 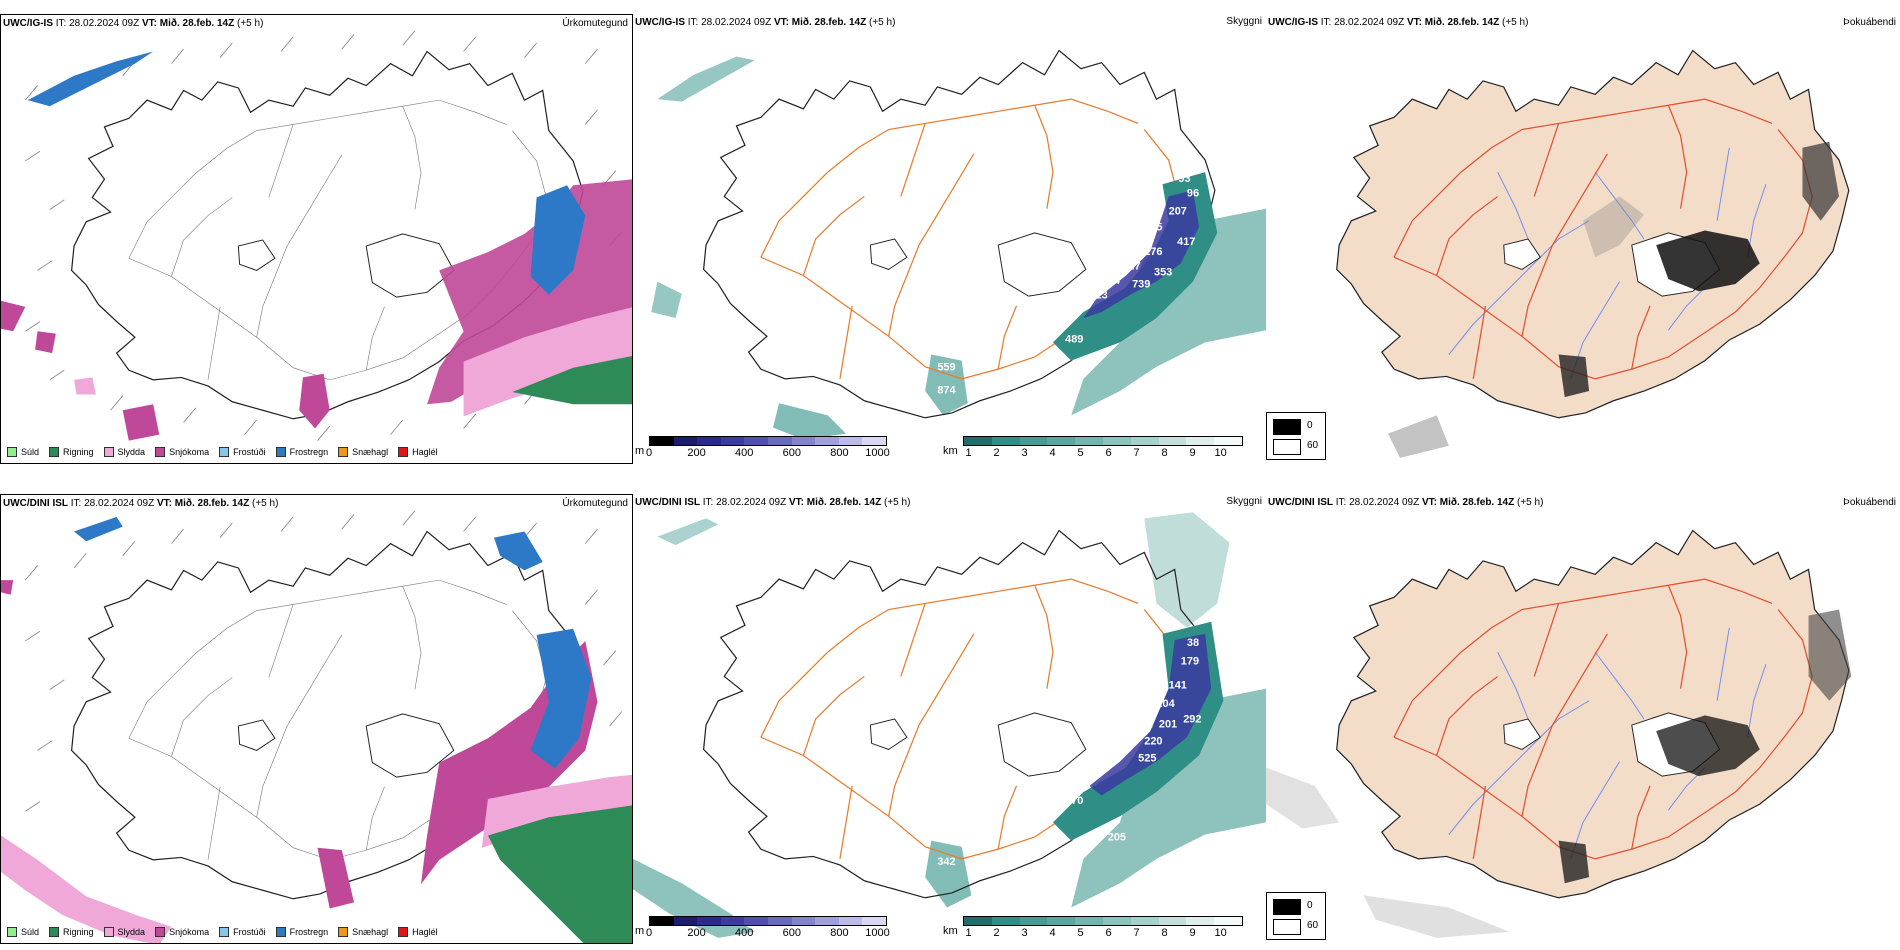 I want to click on svg-text: 96, so click(x=1193, y=193).